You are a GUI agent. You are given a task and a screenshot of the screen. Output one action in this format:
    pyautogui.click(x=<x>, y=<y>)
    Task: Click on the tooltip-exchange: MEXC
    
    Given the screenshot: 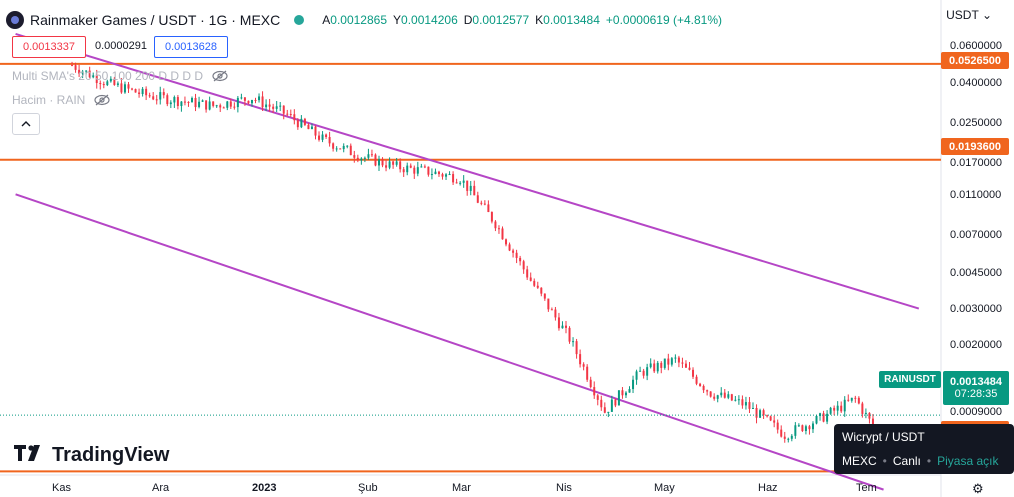 What is the action you would take?
    pyautogui.click(x=859, y=461)
    